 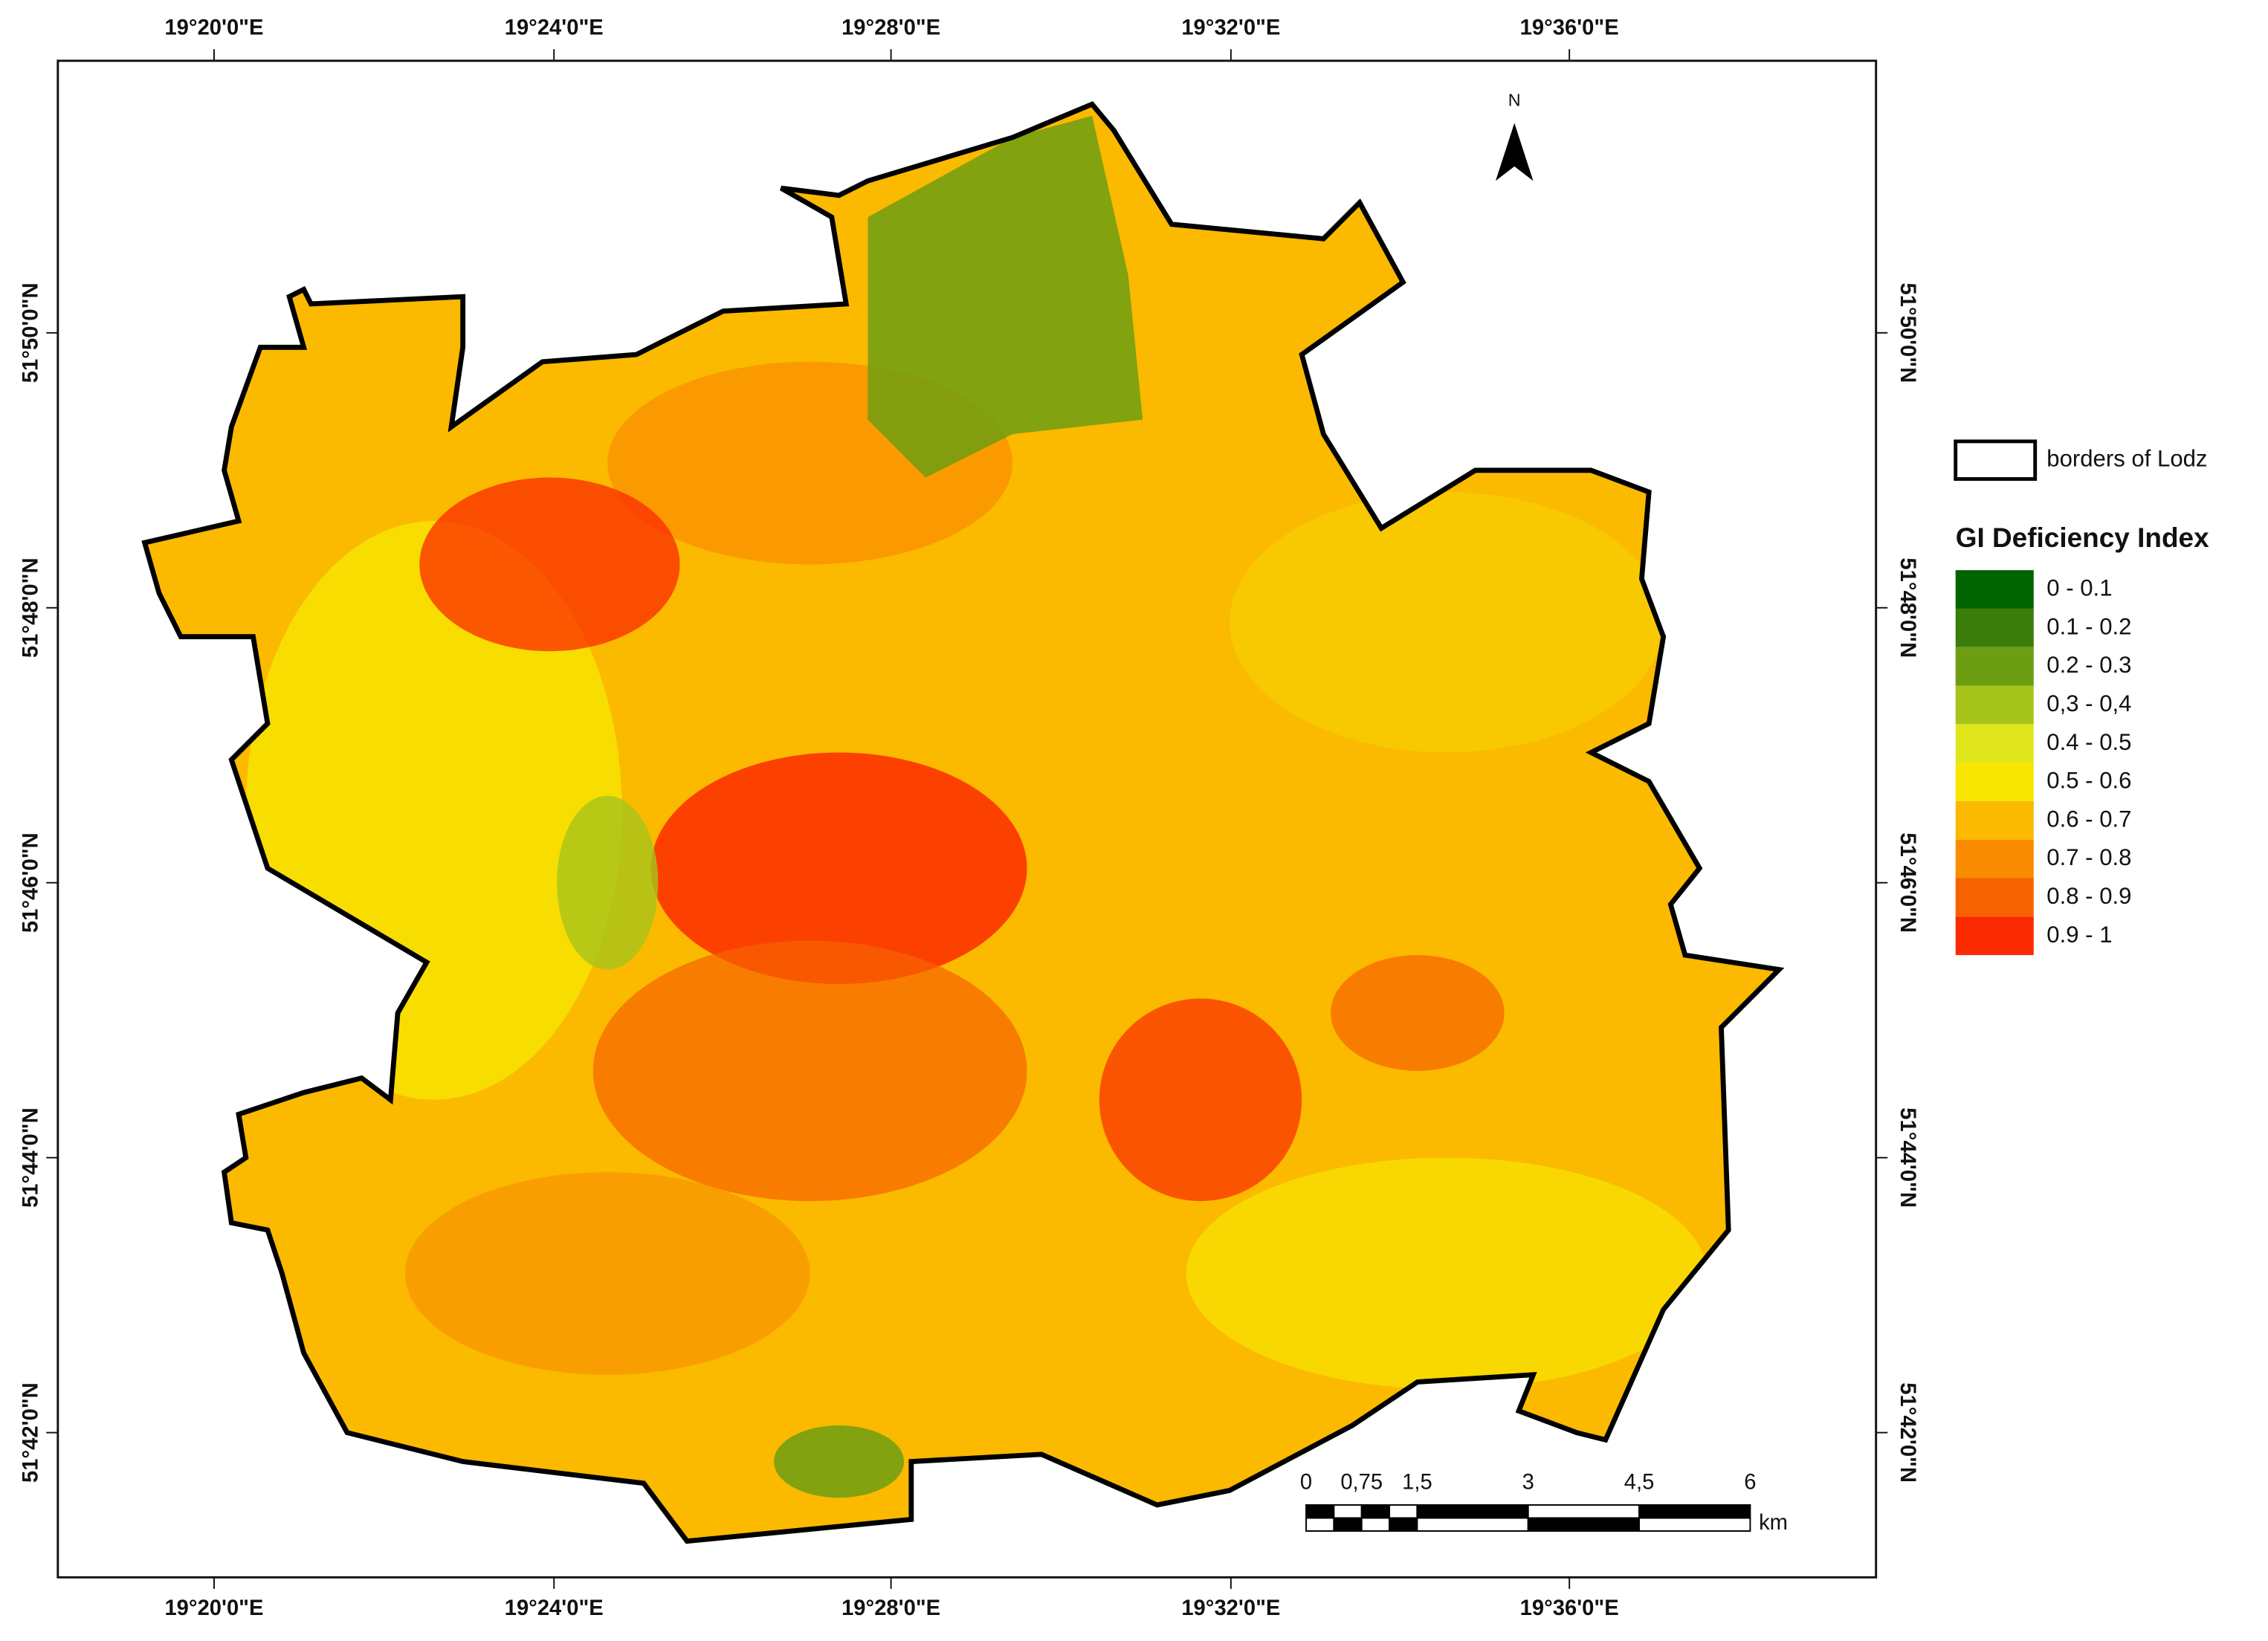 I want to click on scale-label: 4,5, so click(x=1640, y=1482).